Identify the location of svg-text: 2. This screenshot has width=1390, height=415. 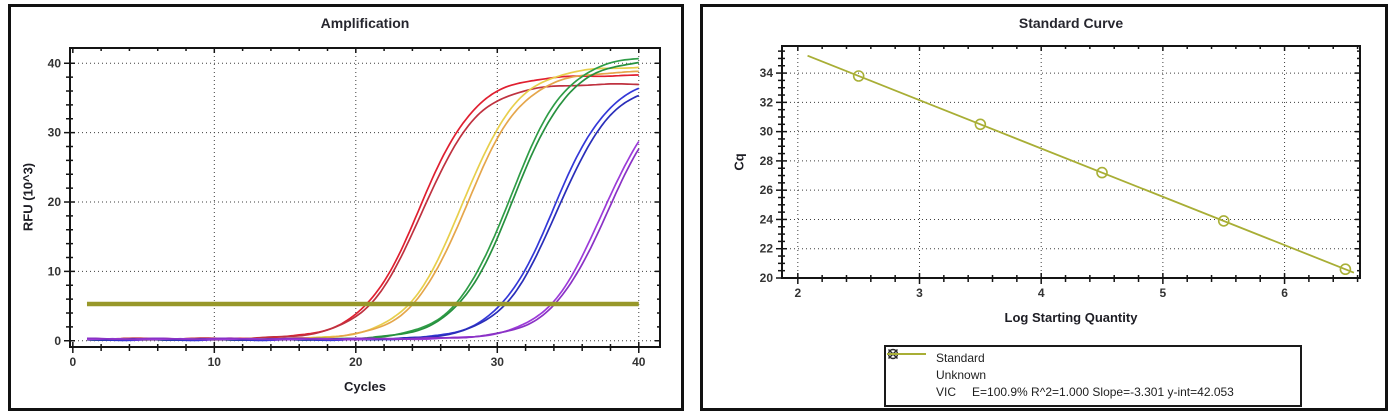
(797, 293).